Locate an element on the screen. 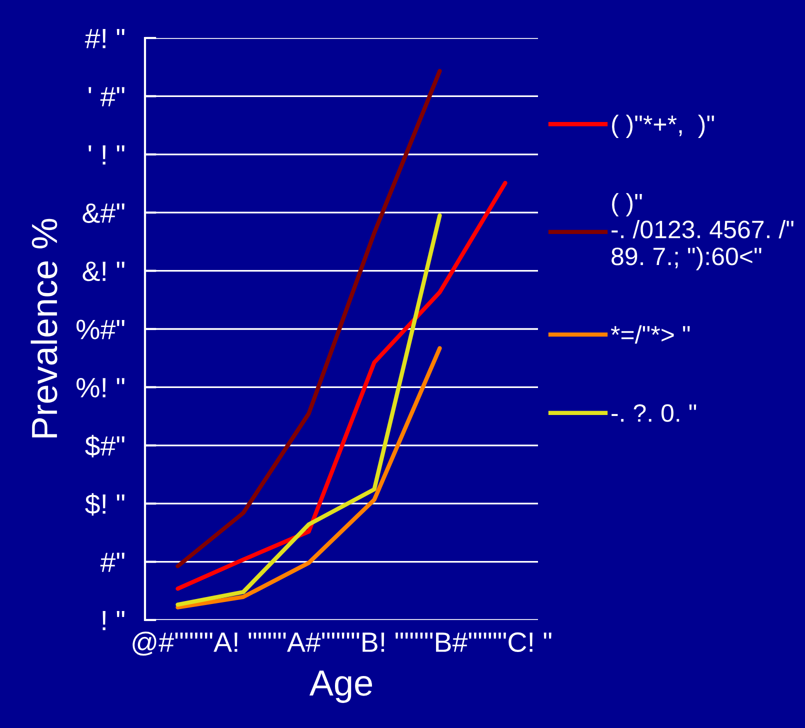 The image size is (805, 728). legend-label: *=/"*> " is located at coordinates (650, 334).